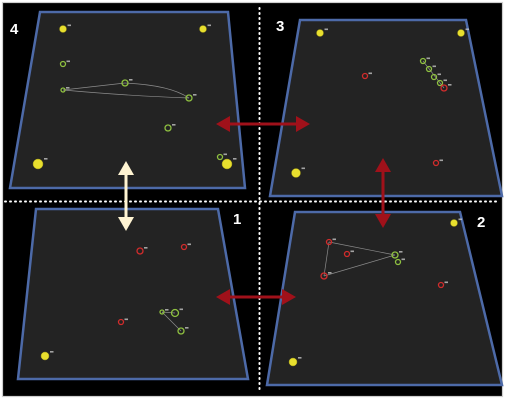 This screenshot has width=505, height=399. What do you see at coordinates (237, 219) in the screenshot?
I see `panel-number-1: 1` at bounding box center [237, 219].